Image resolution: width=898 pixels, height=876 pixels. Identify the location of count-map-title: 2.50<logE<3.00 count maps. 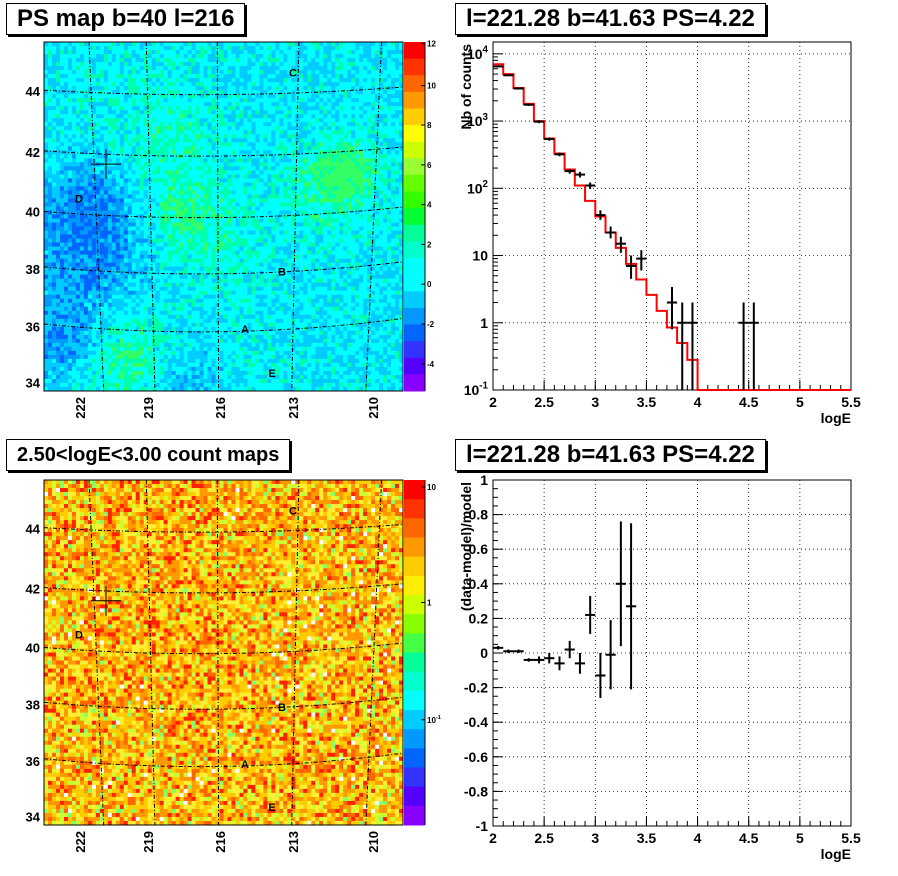
(148, 455).